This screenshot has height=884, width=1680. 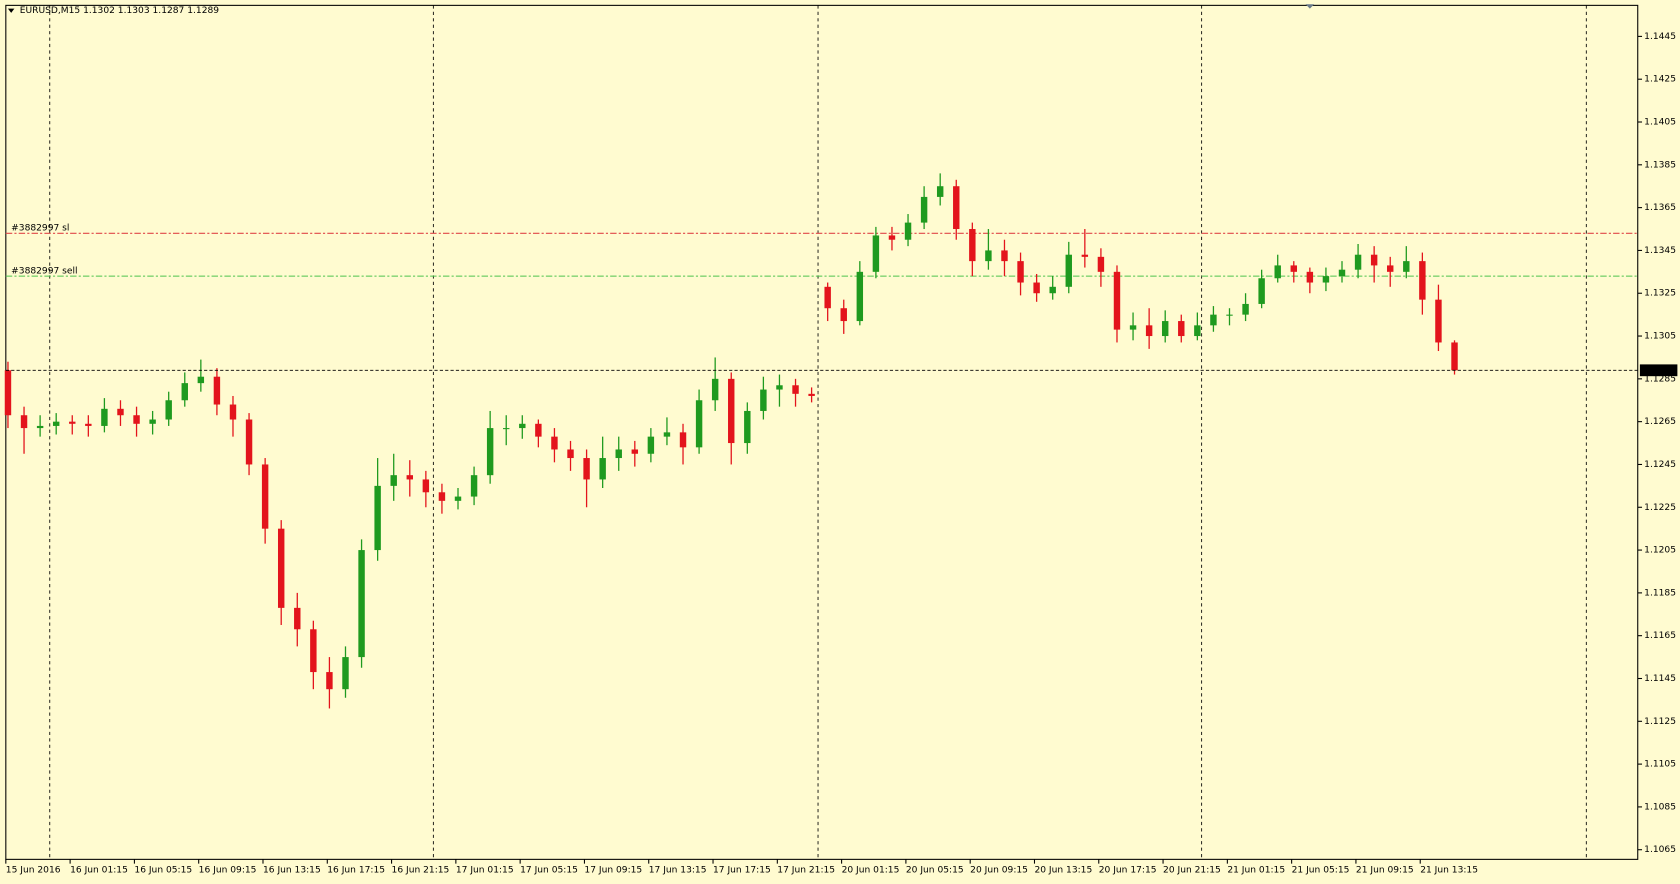 What do you see at coordinates (99, 871) in the screenshot?
I see `x-tick-label: 16 Jun 01:15` at bounding box center [99, 871].